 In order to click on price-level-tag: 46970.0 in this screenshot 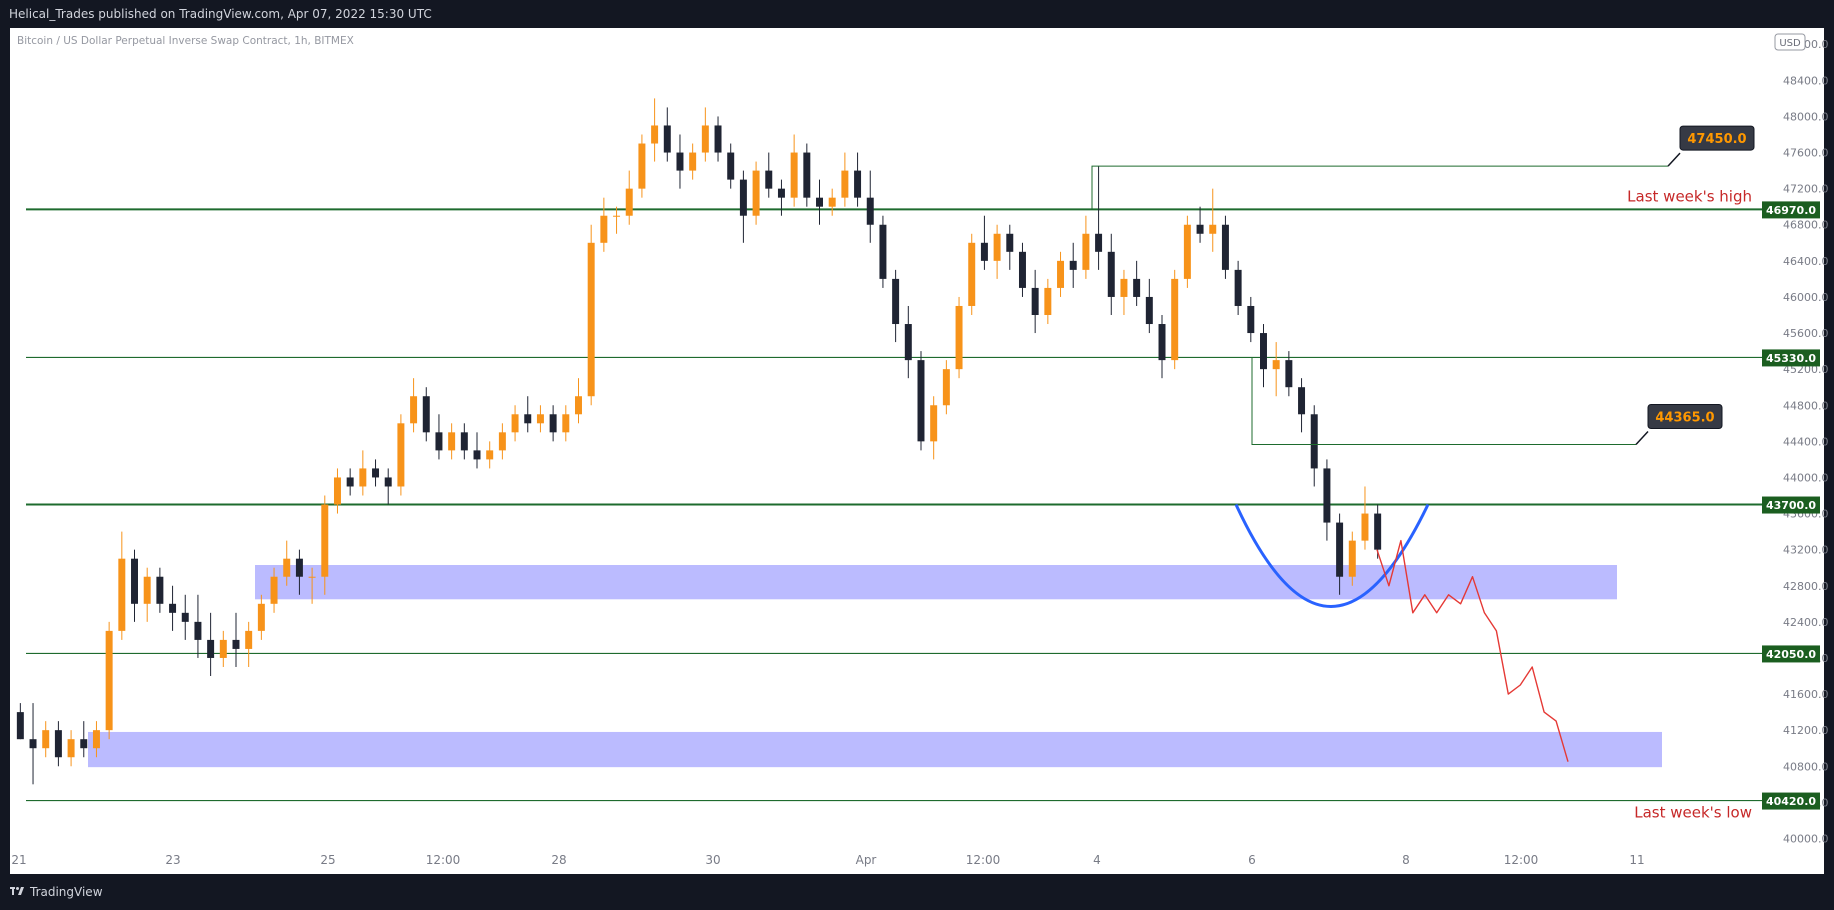, I will do `click(1791, 210)`.